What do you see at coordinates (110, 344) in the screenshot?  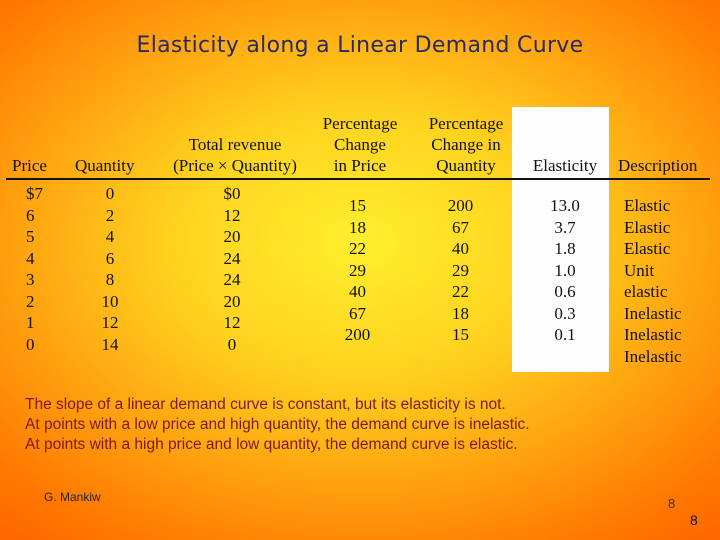 I see `quantity-cell: 14` at bounding box center [110, 344].